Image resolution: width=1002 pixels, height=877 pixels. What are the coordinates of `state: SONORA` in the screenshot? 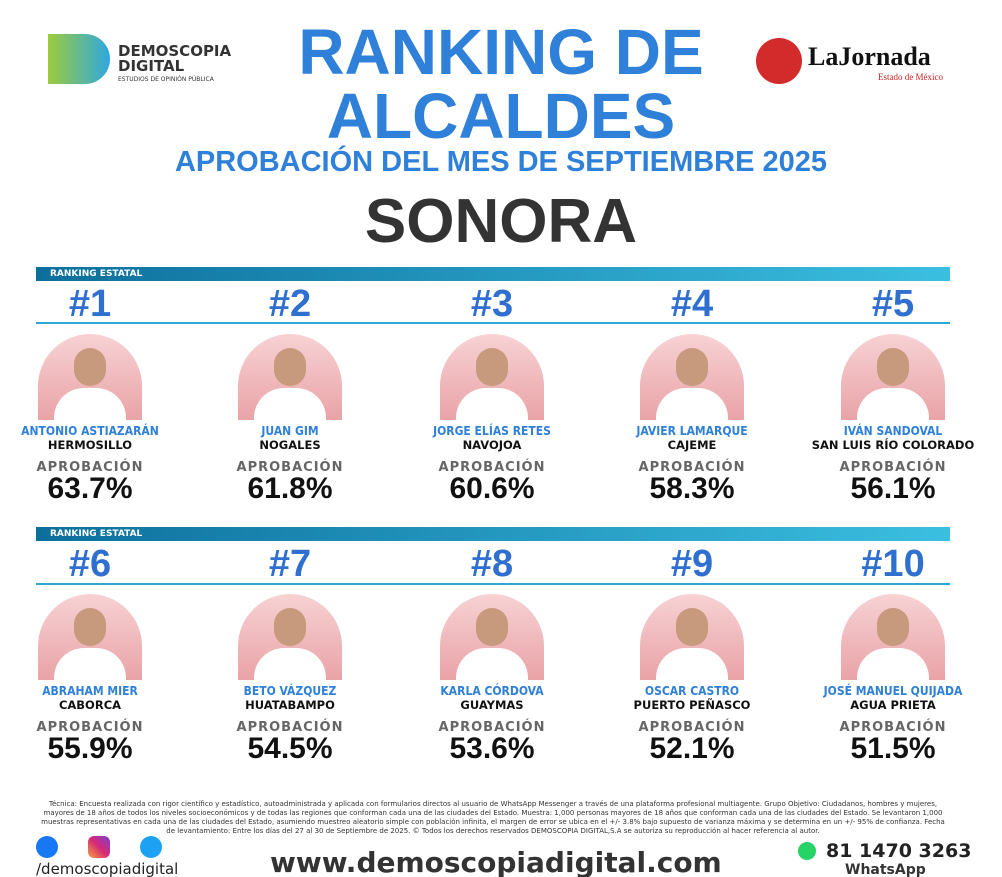 It's located at (501, 221).